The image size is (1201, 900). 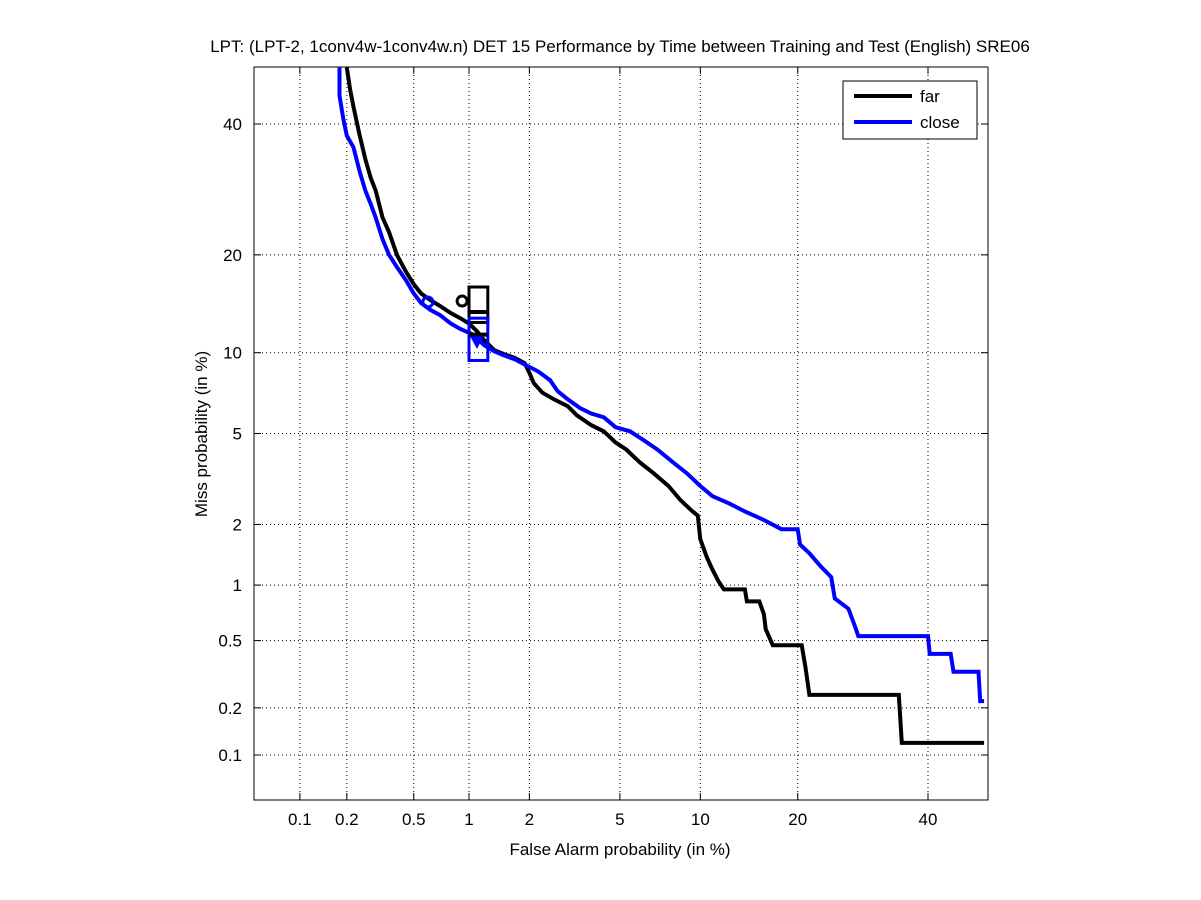 I want to click on y-tick-label: 5, so click(x=237, y=434).